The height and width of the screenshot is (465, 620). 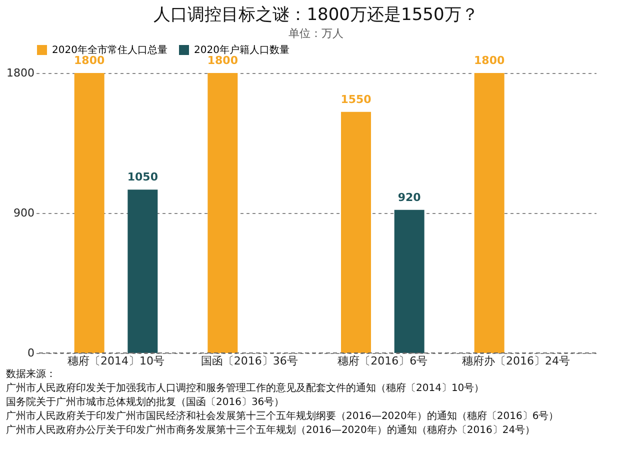 What do you see at coordinates (142, 177) in the screenshot?
I see `data-label: 1050` at bounding box center [142, 177].